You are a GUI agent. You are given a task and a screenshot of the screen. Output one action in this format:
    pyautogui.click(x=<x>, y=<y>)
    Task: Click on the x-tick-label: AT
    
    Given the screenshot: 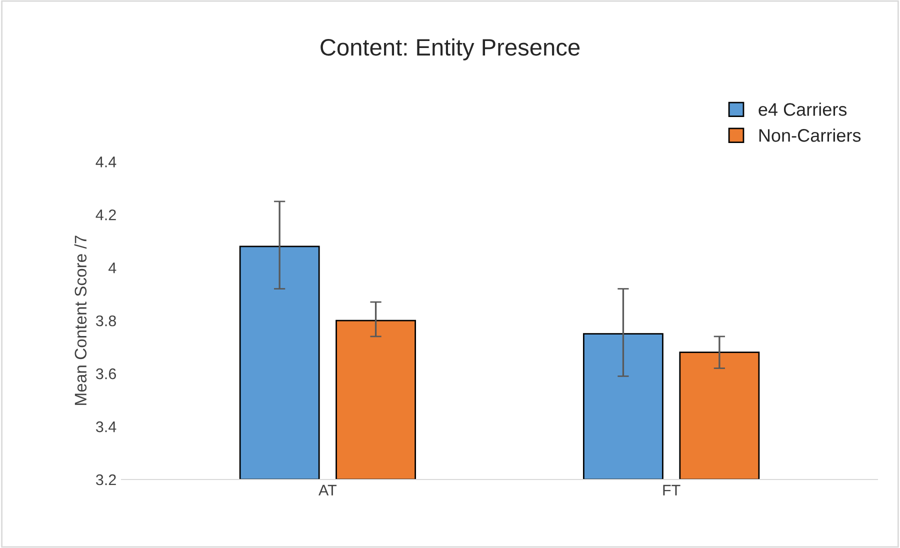 What is the action you would take?
    pyautogui.click(x=327, y=490)
    